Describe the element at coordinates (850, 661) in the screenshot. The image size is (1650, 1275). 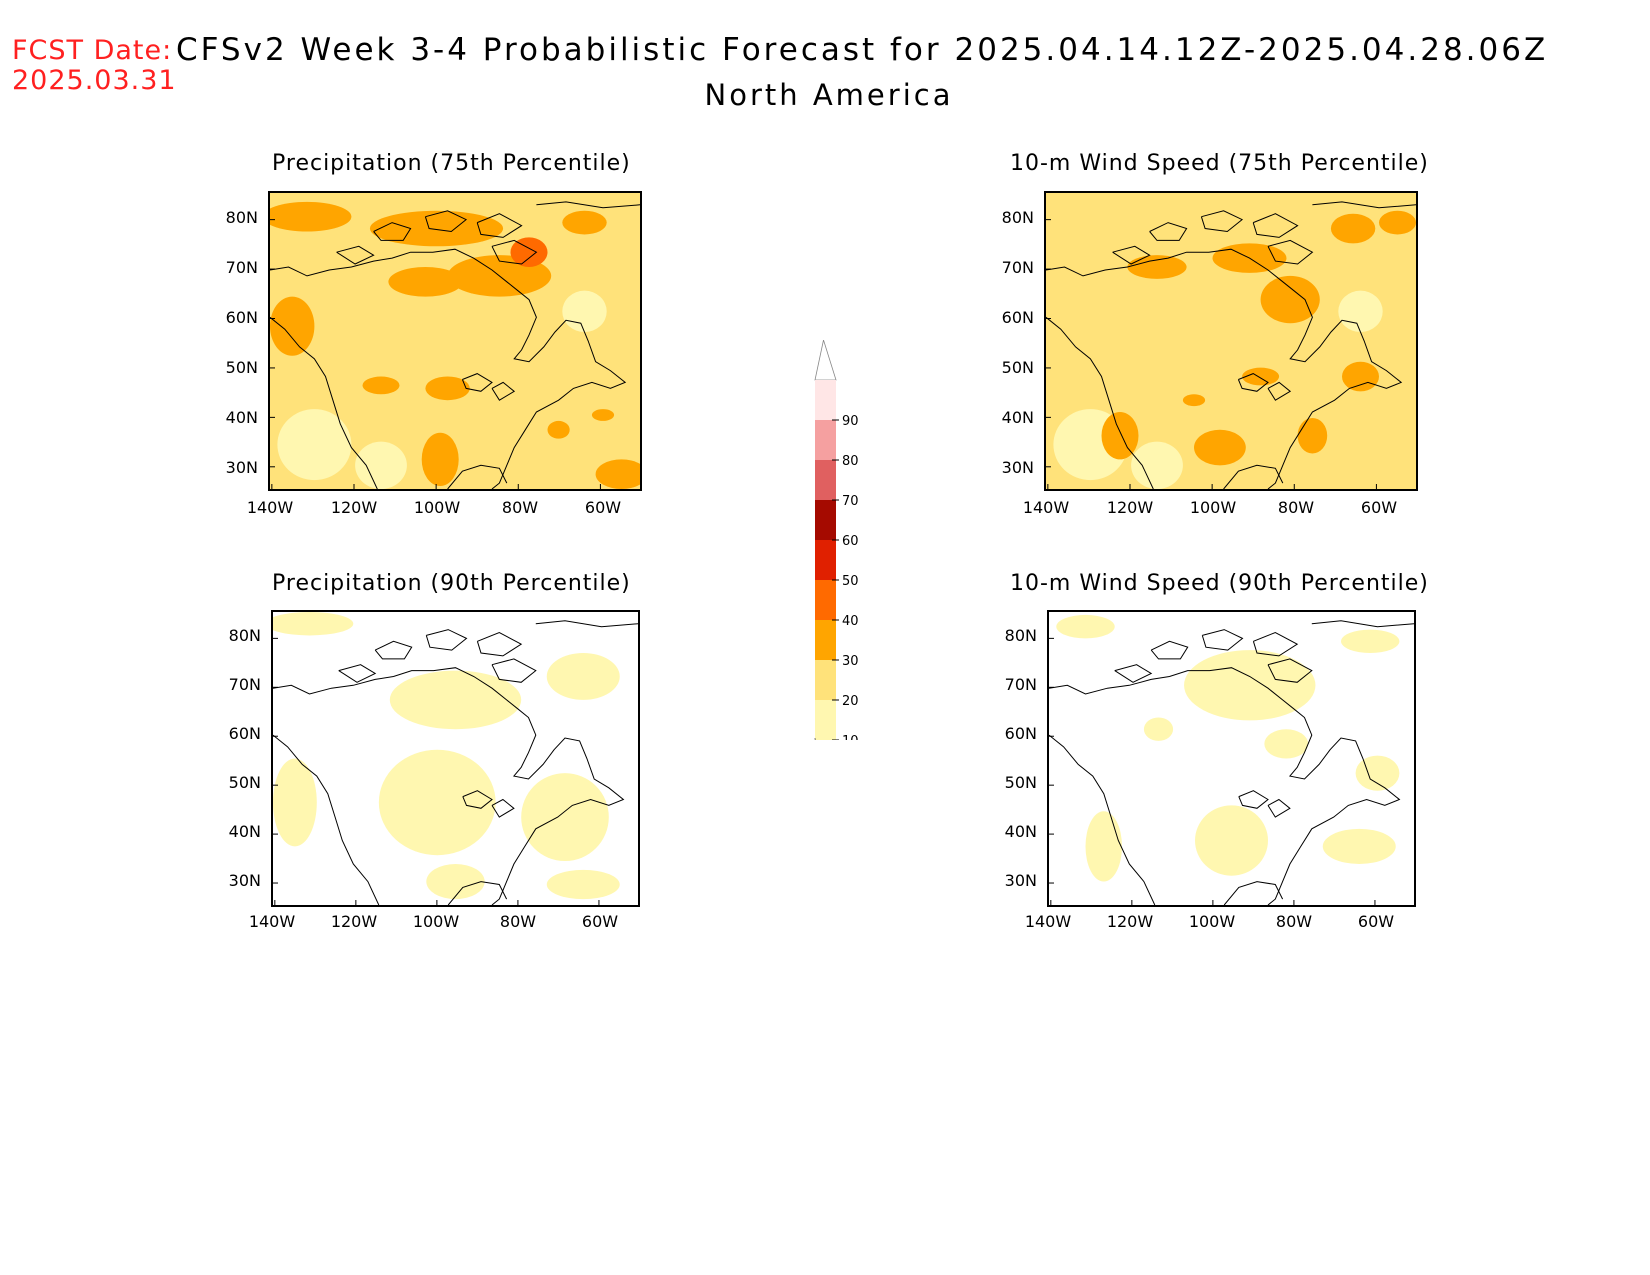
I see `colorbar-level-label: 30` at that location.